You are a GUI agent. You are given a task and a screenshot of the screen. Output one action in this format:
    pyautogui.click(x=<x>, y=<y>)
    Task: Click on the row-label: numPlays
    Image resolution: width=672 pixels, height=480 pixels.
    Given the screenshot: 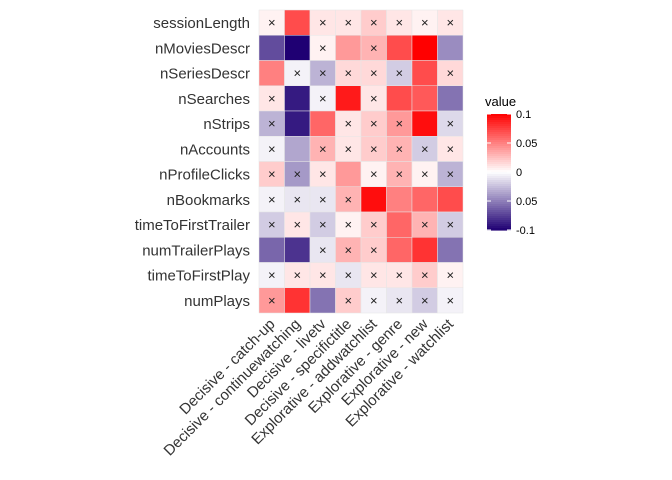 What is the action you would take?
    pyautogui.click(x=217, y=301)
    